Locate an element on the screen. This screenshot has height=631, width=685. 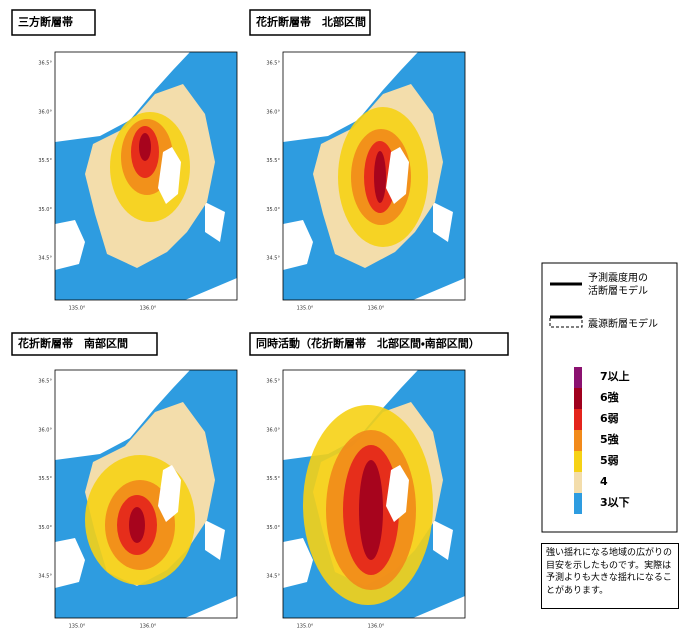
scale-label: 6強 is located at coordinates (610, 397).